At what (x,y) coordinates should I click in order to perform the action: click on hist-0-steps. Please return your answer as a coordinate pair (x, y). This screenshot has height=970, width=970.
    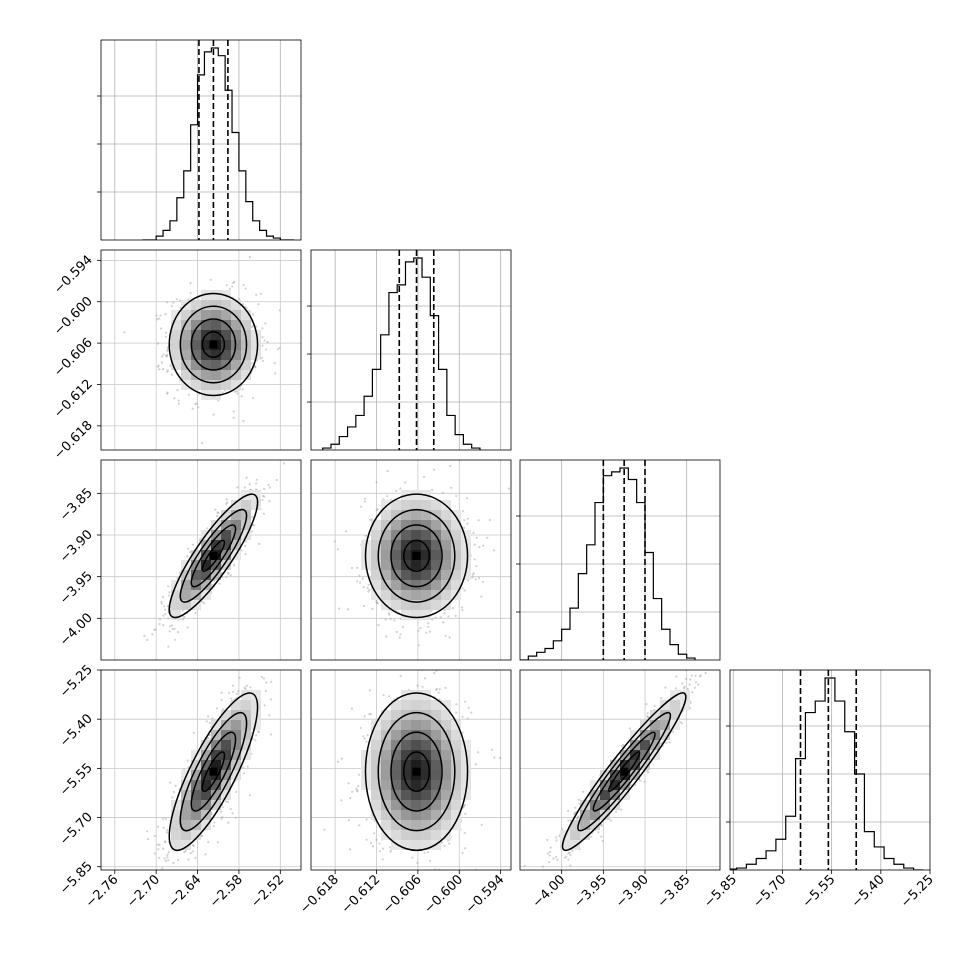
    Looking at the image, I should click on (218, 143).